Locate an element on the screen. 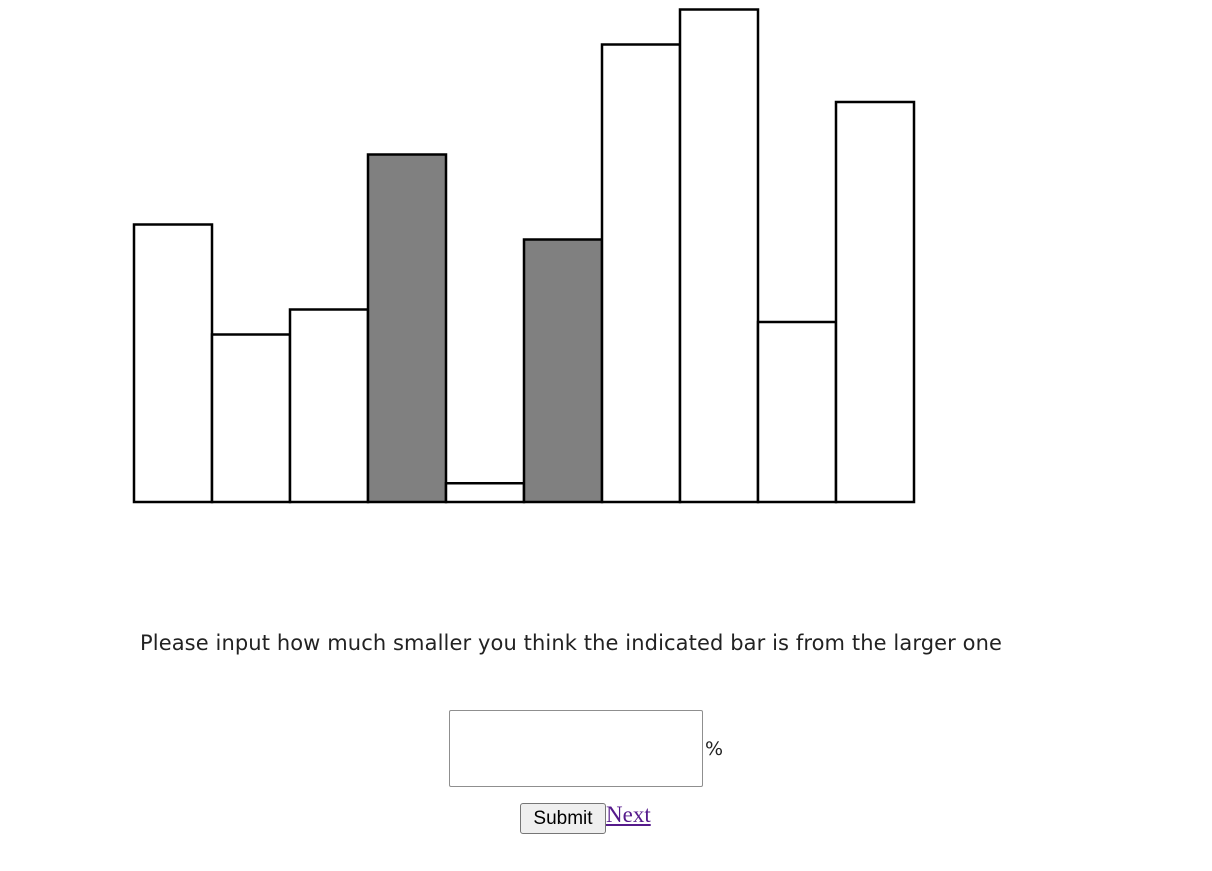 This screenshot has height=871, width=1212. percent-unit-label: % is located at coordinates (714, 749).